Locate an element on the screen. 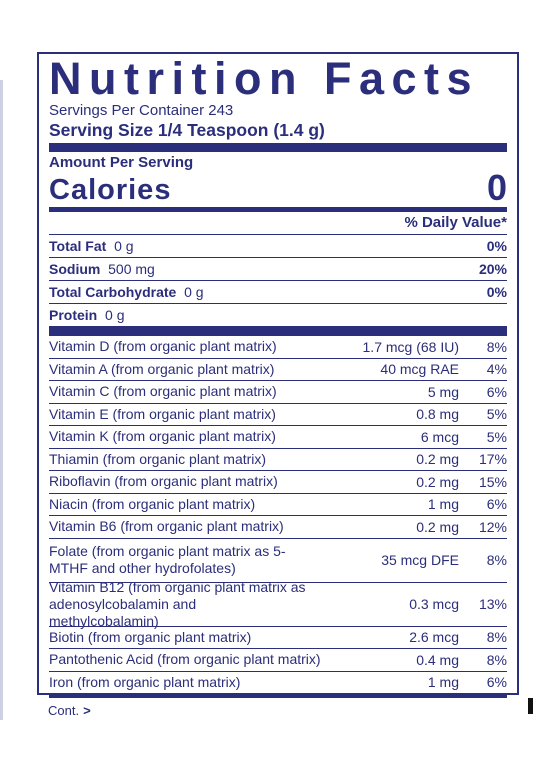 This screenshot has height=769, width=560. daily-value-header: % Daily Value* is located at coordinates (455, 222).